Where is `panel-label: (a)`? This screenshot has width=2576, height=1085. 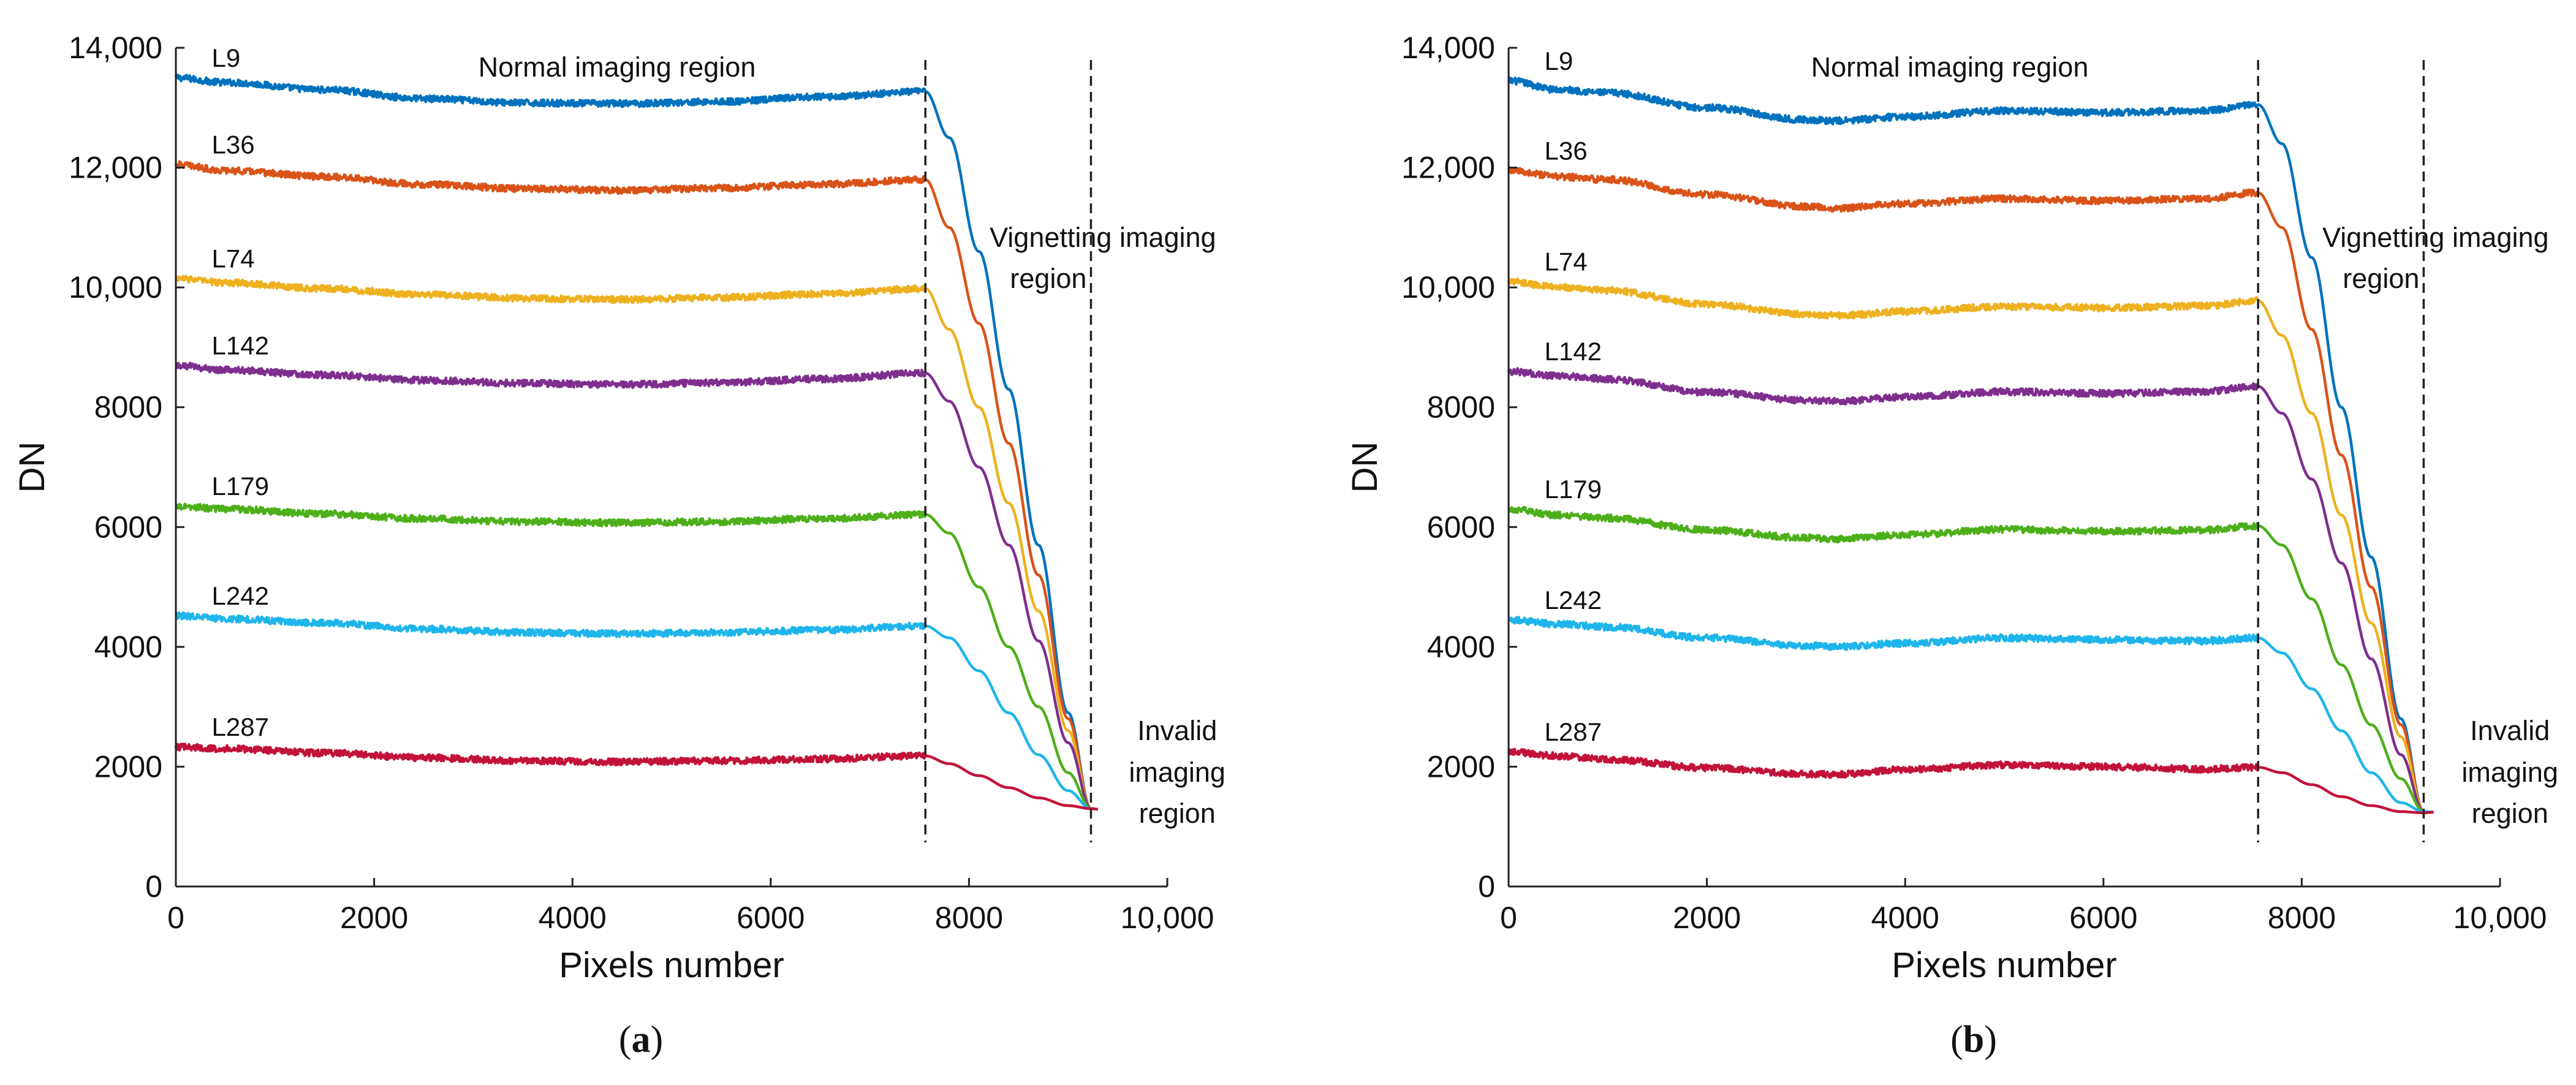
panel-label: (a) is located at coordinates (641, 1039).